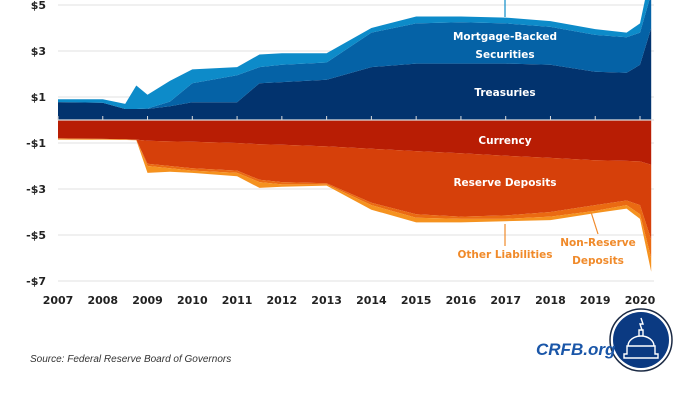  Describe the element at coordinates (58, 300) in the screenshot. I see `x-tick-label: 2007` at that location.